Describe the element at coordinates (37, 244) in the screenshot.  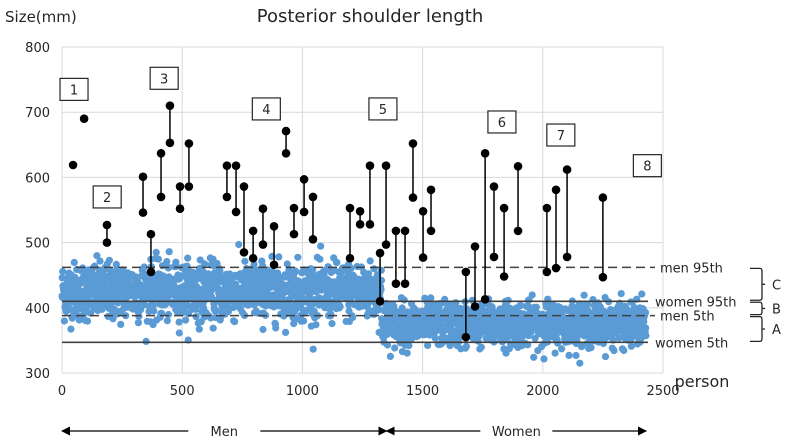
I see `y-tick-label: 500` at that location.